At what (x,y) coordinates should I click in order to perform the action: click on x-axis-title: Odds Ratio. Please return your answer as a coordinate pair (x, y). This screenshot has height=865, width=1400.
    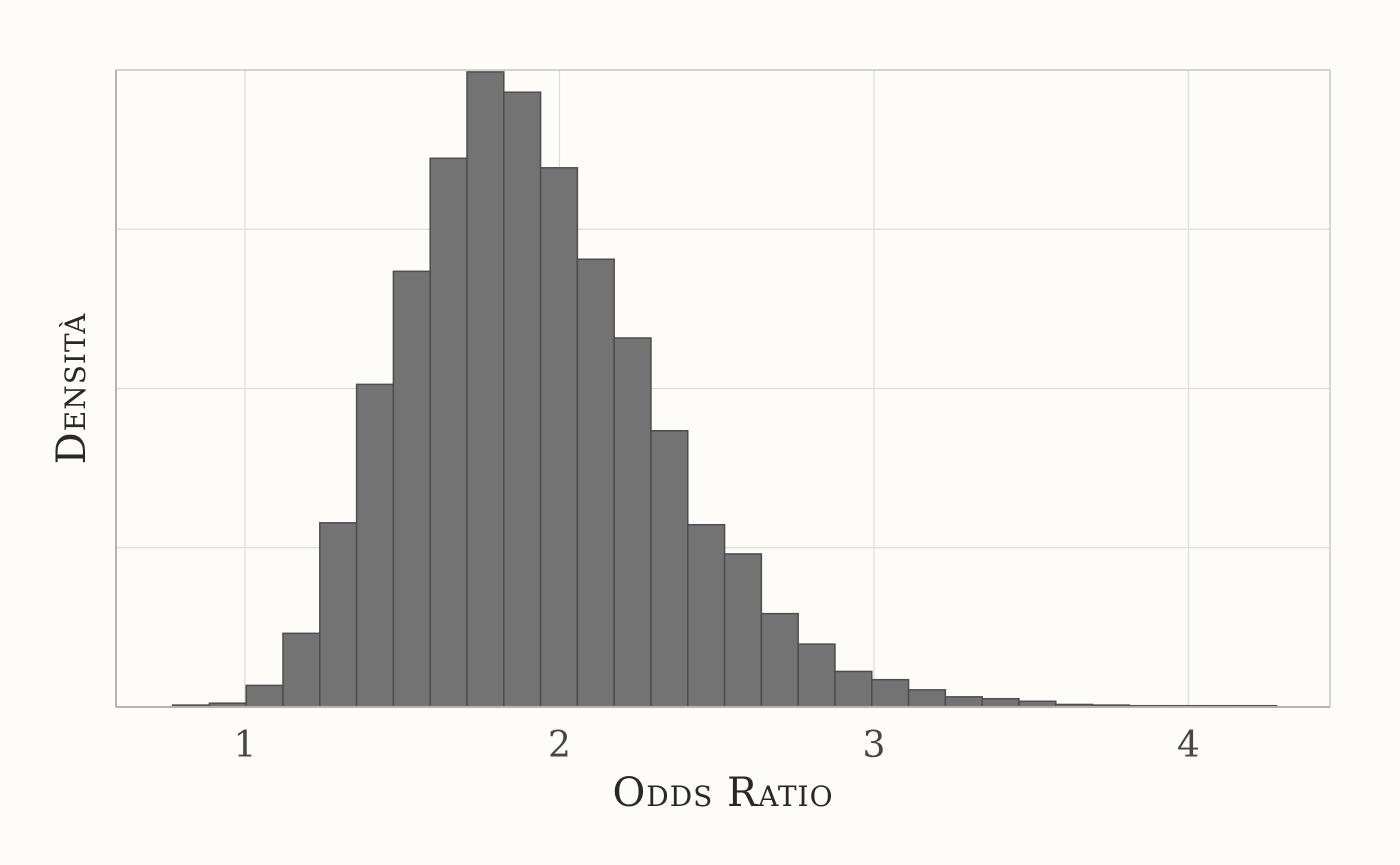
    Looking at the image, I should click on (722, 793).